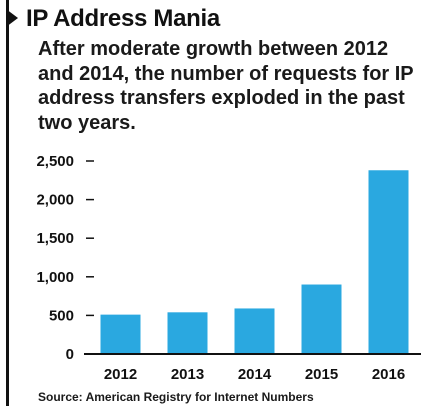  What do you see at coordinates (120, 334) in the screenshot?
I see `bar-2012` at bounding box center [120, 334].